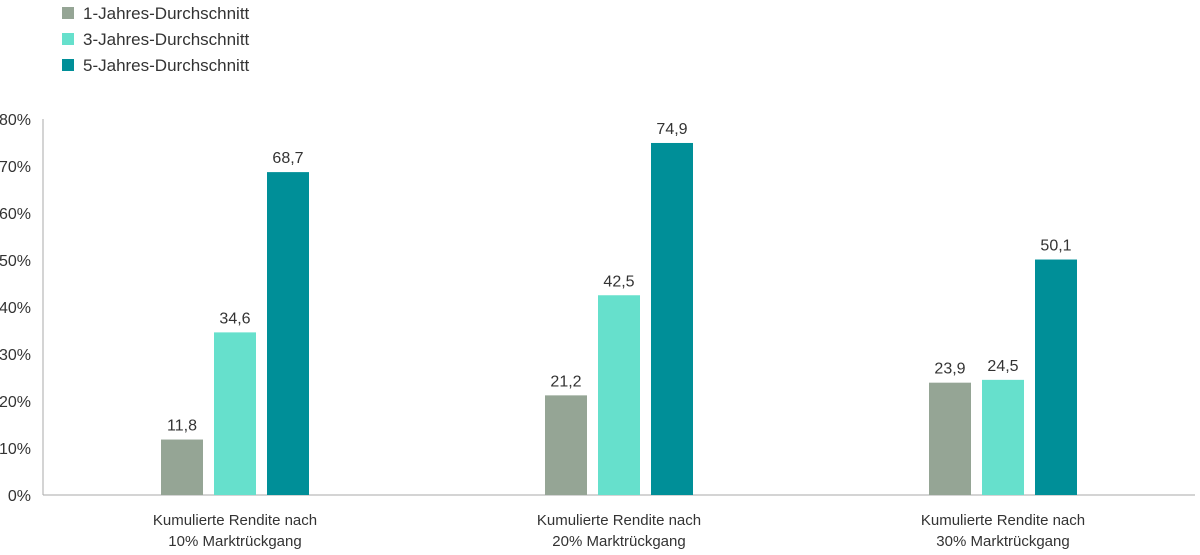  Describe the element at coordinates (166, 39) in the screenshot. I see `legend-label: 3-Jahres-Durchschnitt` at that location.